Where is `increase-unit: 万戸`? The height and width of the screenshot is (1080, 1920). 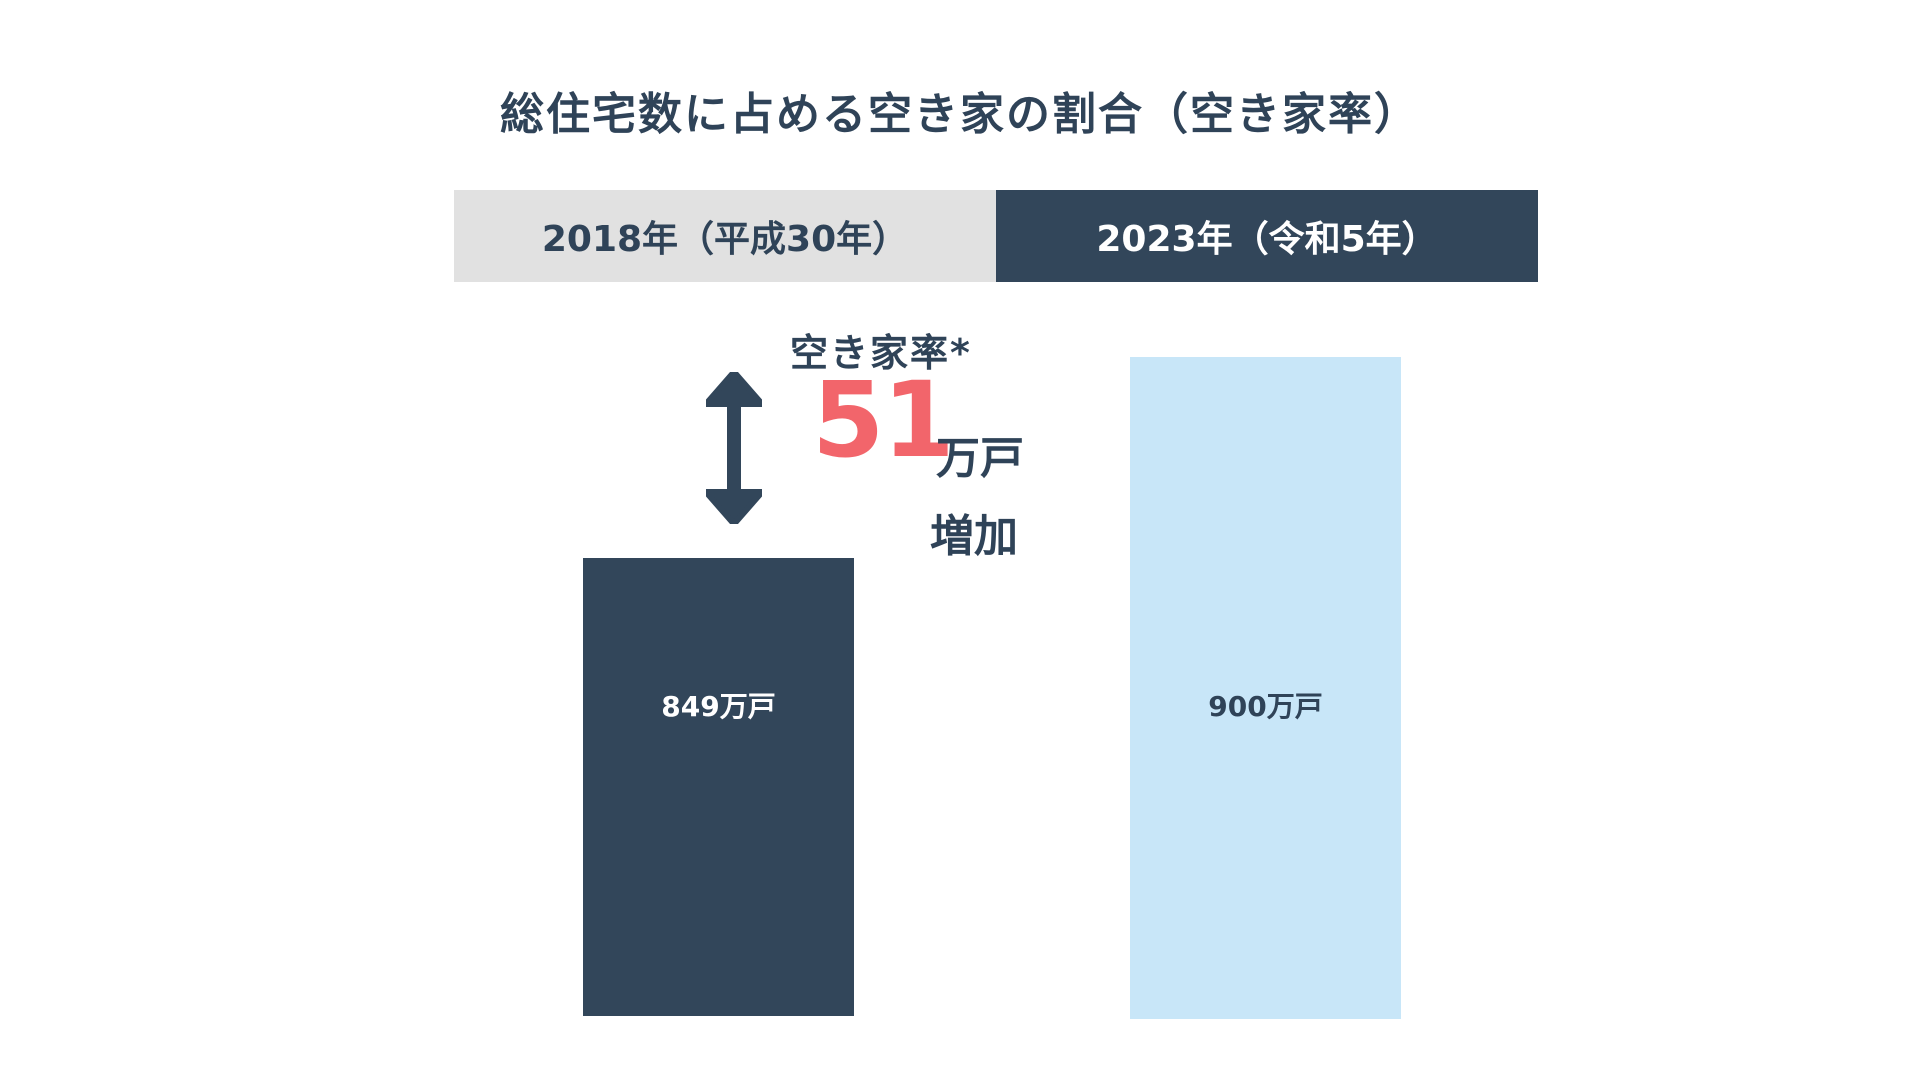
increase-unit: 万戸 is located at coordinates (980, 458).